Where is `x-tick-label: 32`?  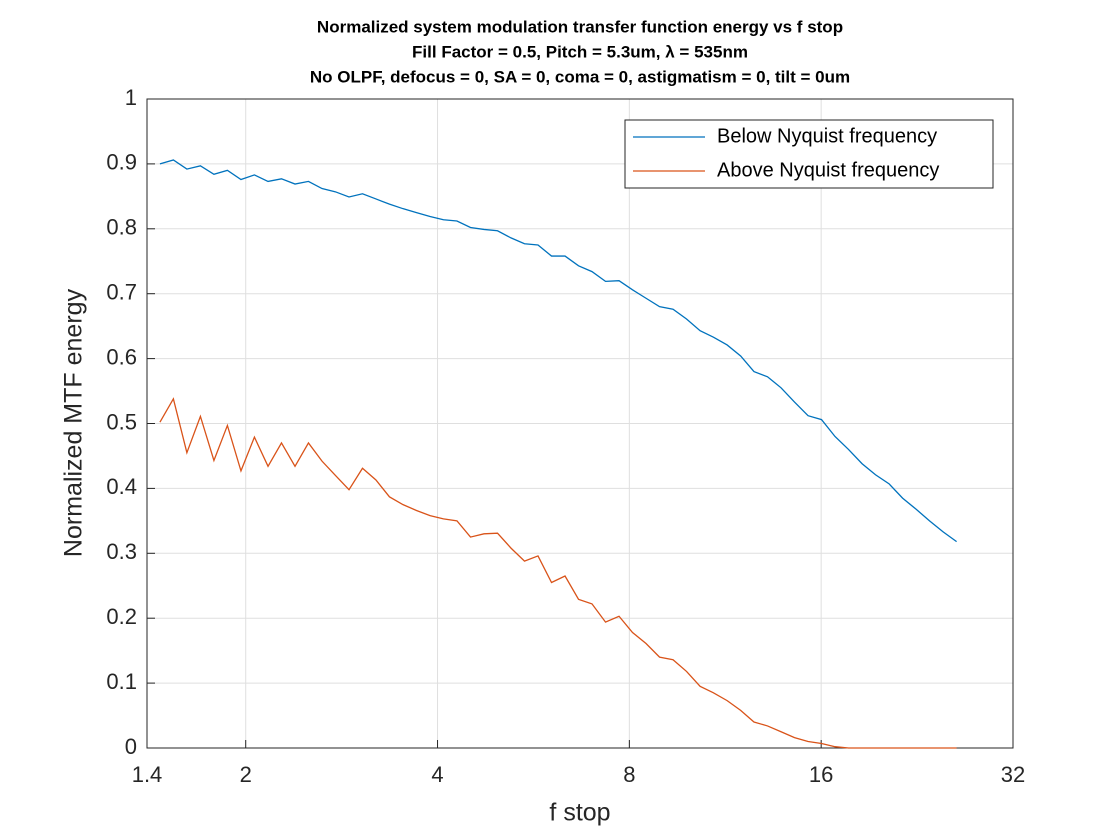
x-tick-label: 32 is located at coordinates (1013, 774).